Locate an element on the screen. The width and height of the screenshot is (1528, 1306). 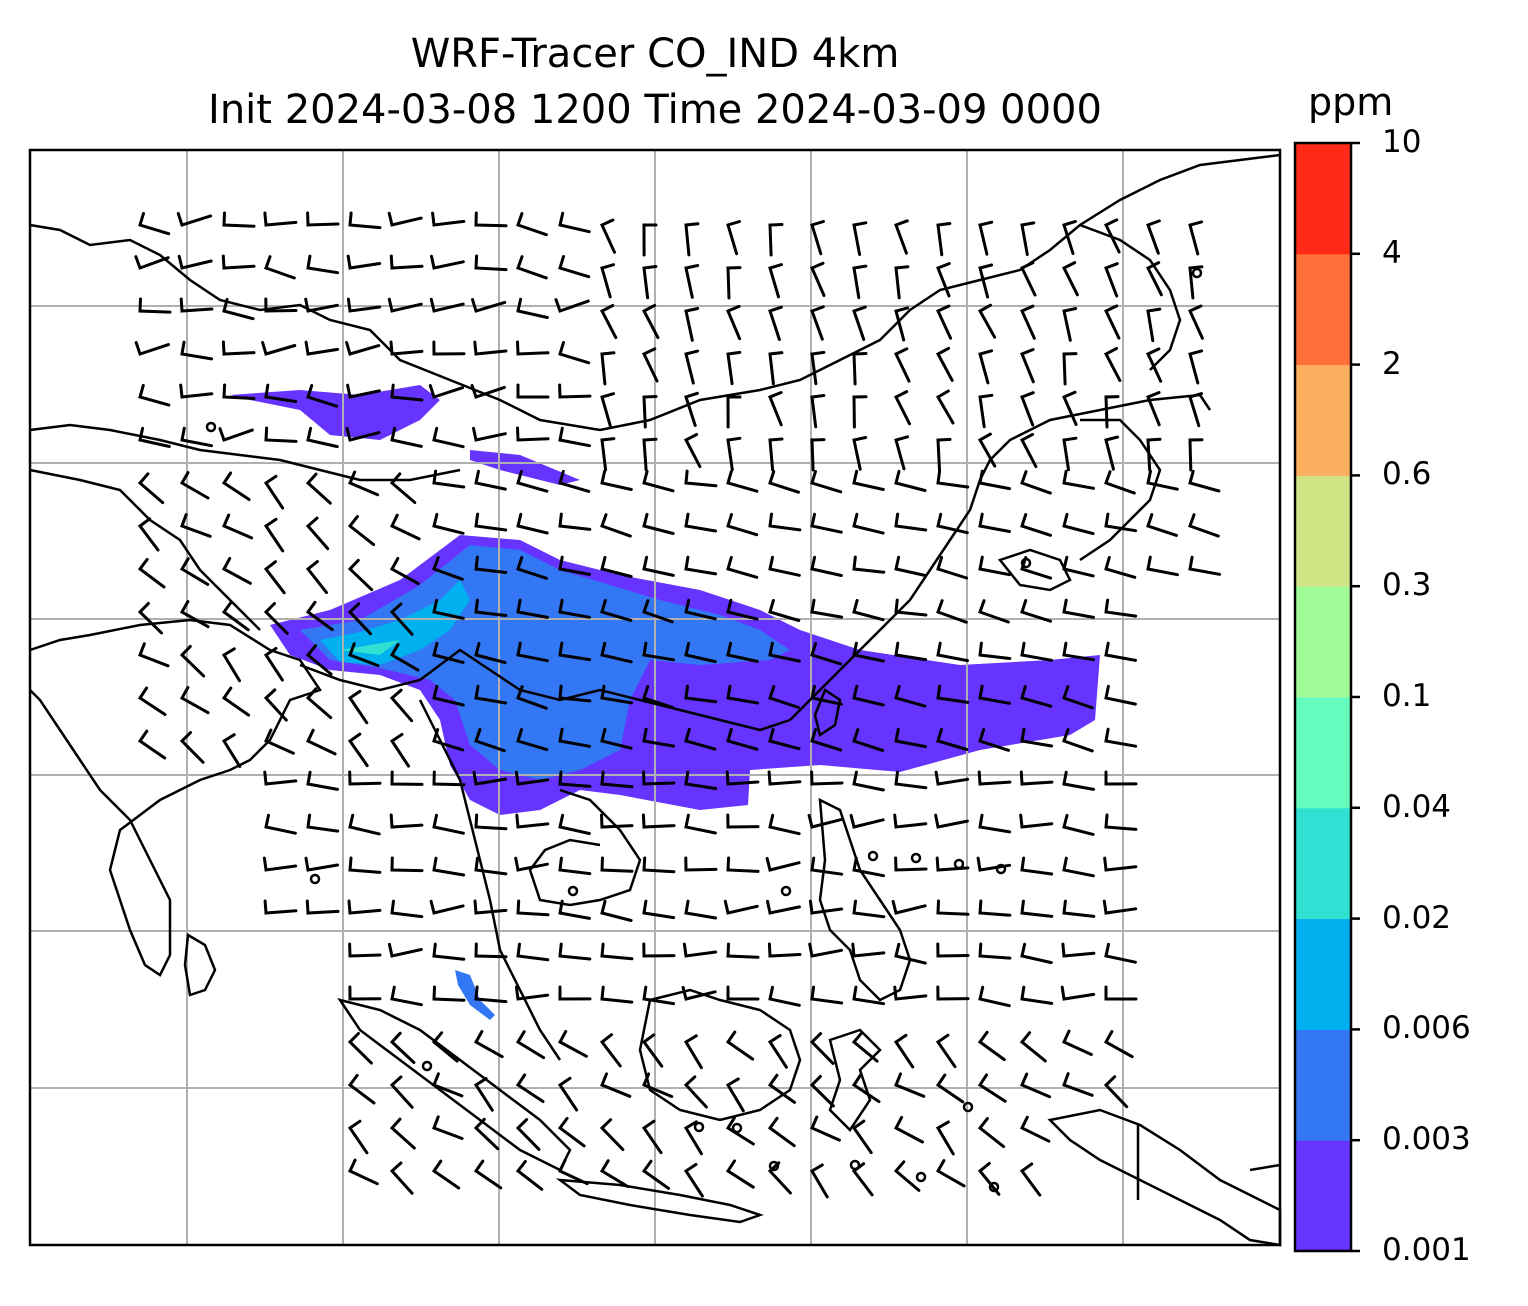
colorbar-label-0: 0.001 is located at coordinates (1426, 1250).